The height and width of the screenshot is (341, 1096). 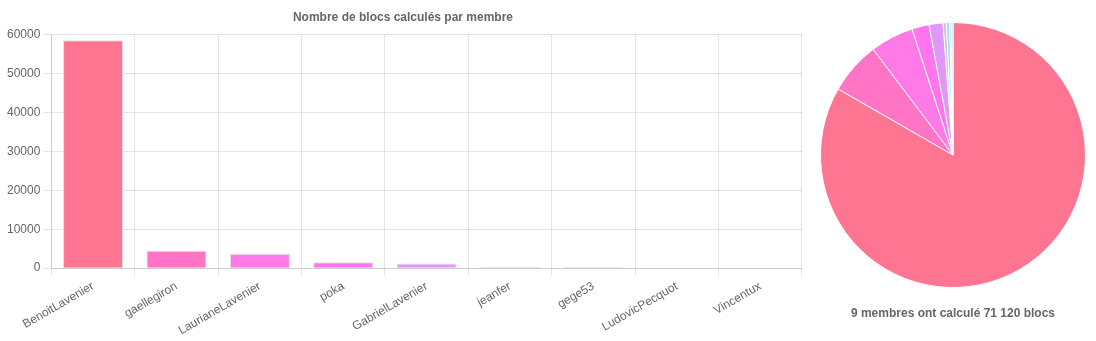 What do you see at coordinates (23, 33) in the screenshot?
I see `y-tick-label: 60000` at bounding box center [23, 33].